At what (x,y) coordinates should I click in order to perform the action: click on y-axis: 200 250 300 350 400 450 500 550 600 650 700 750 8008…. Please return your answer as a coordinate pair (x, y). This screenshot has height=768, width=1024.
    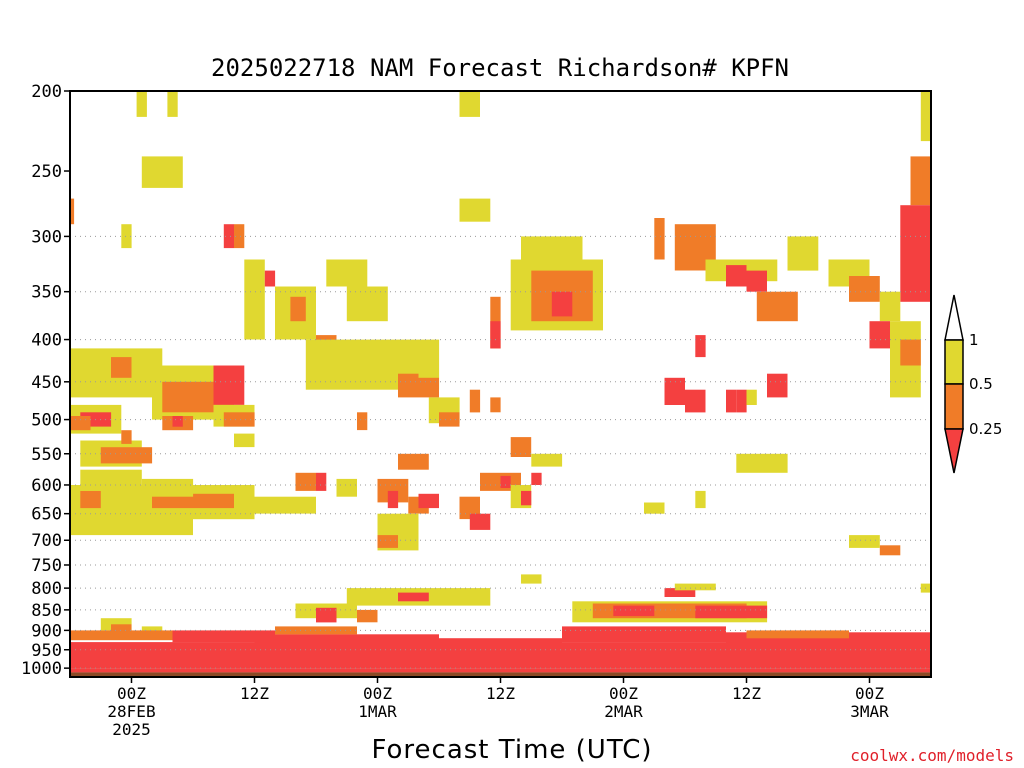
    Looking at the image, I should click on (45, 380).